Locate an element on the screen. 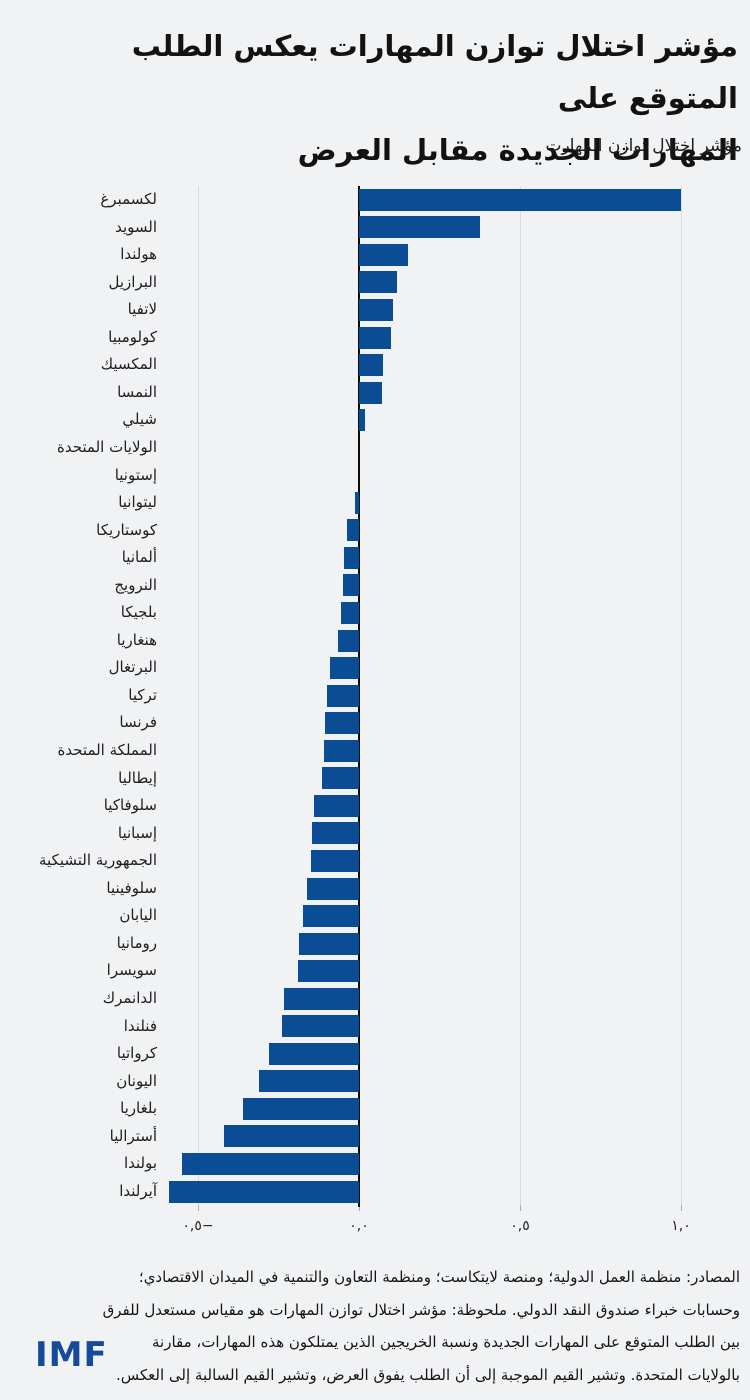 This screenshot has width=750, height=1400. zero-axis-line is located at coordinates (359, 696).